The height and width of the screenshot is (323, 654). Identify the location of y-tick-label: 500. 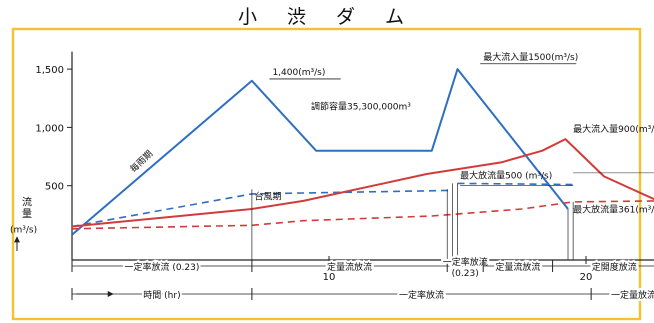
(54, 187).